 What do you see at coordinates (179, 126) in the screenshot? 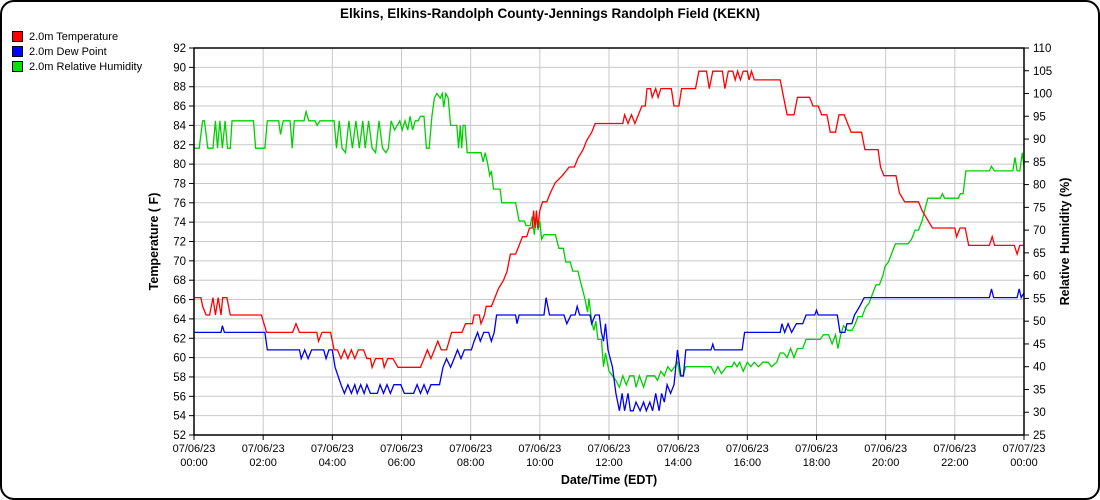
I see `axis-tick-label: 84` at bounding box center [179, 126].